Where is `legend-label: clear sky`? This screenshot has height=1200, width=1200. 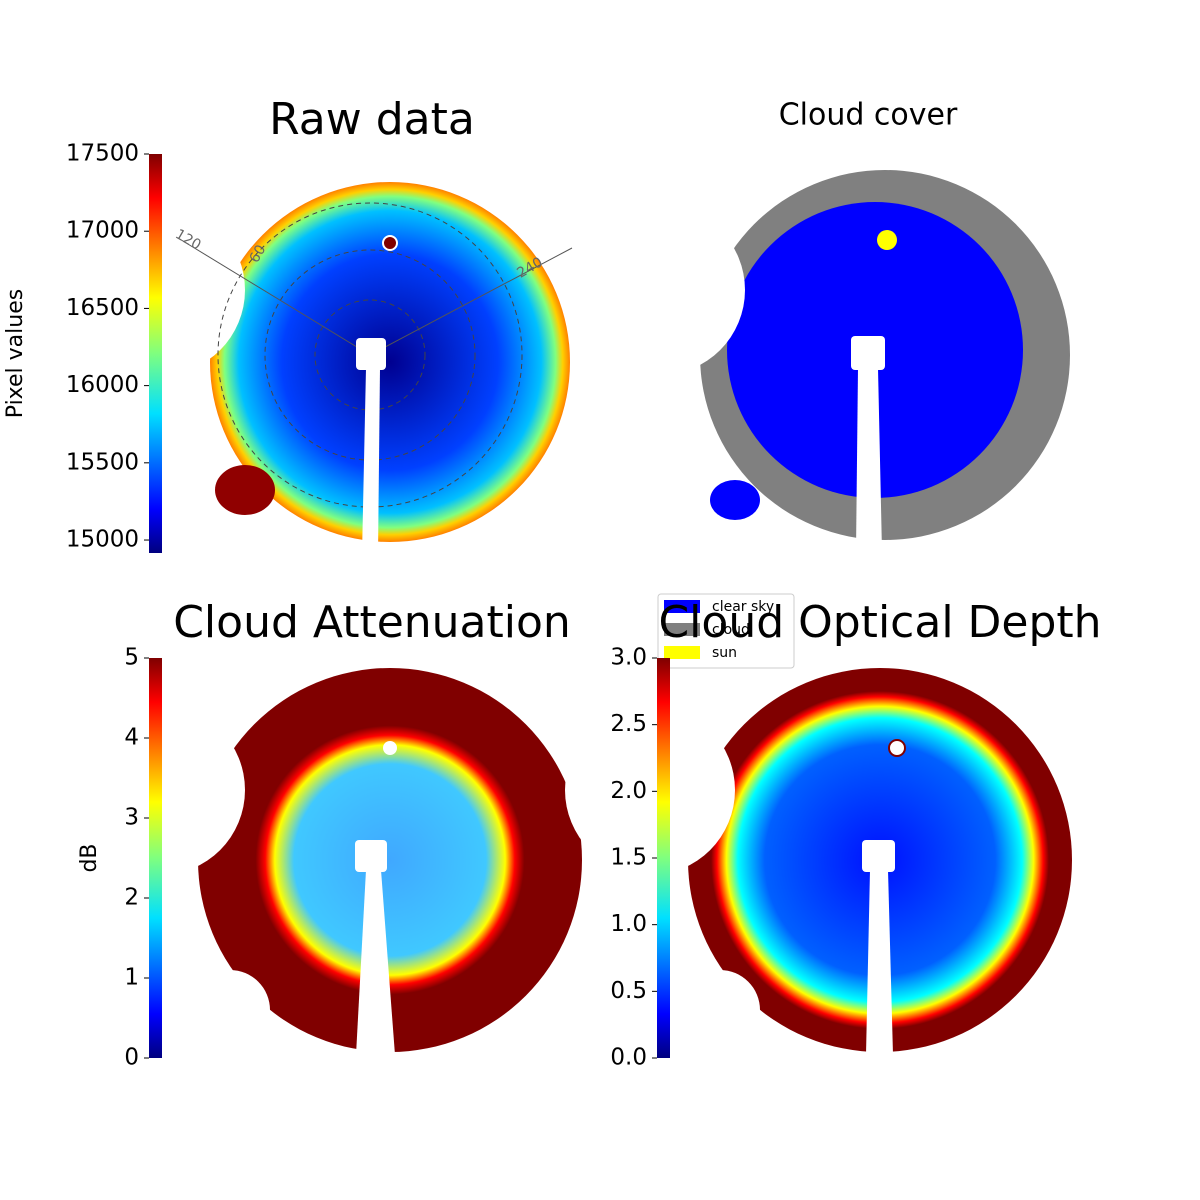 legend-label: clear sky is located at coordinates (743, 607).